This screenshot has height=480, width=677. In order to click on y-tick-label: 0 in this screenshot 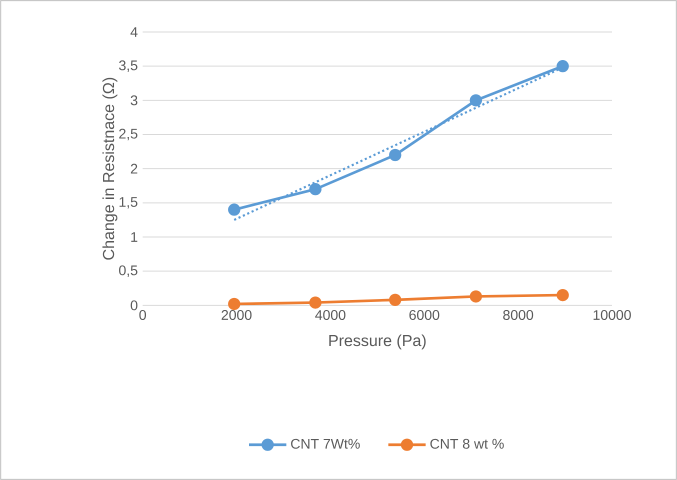, I will do `click(134, 305)`.